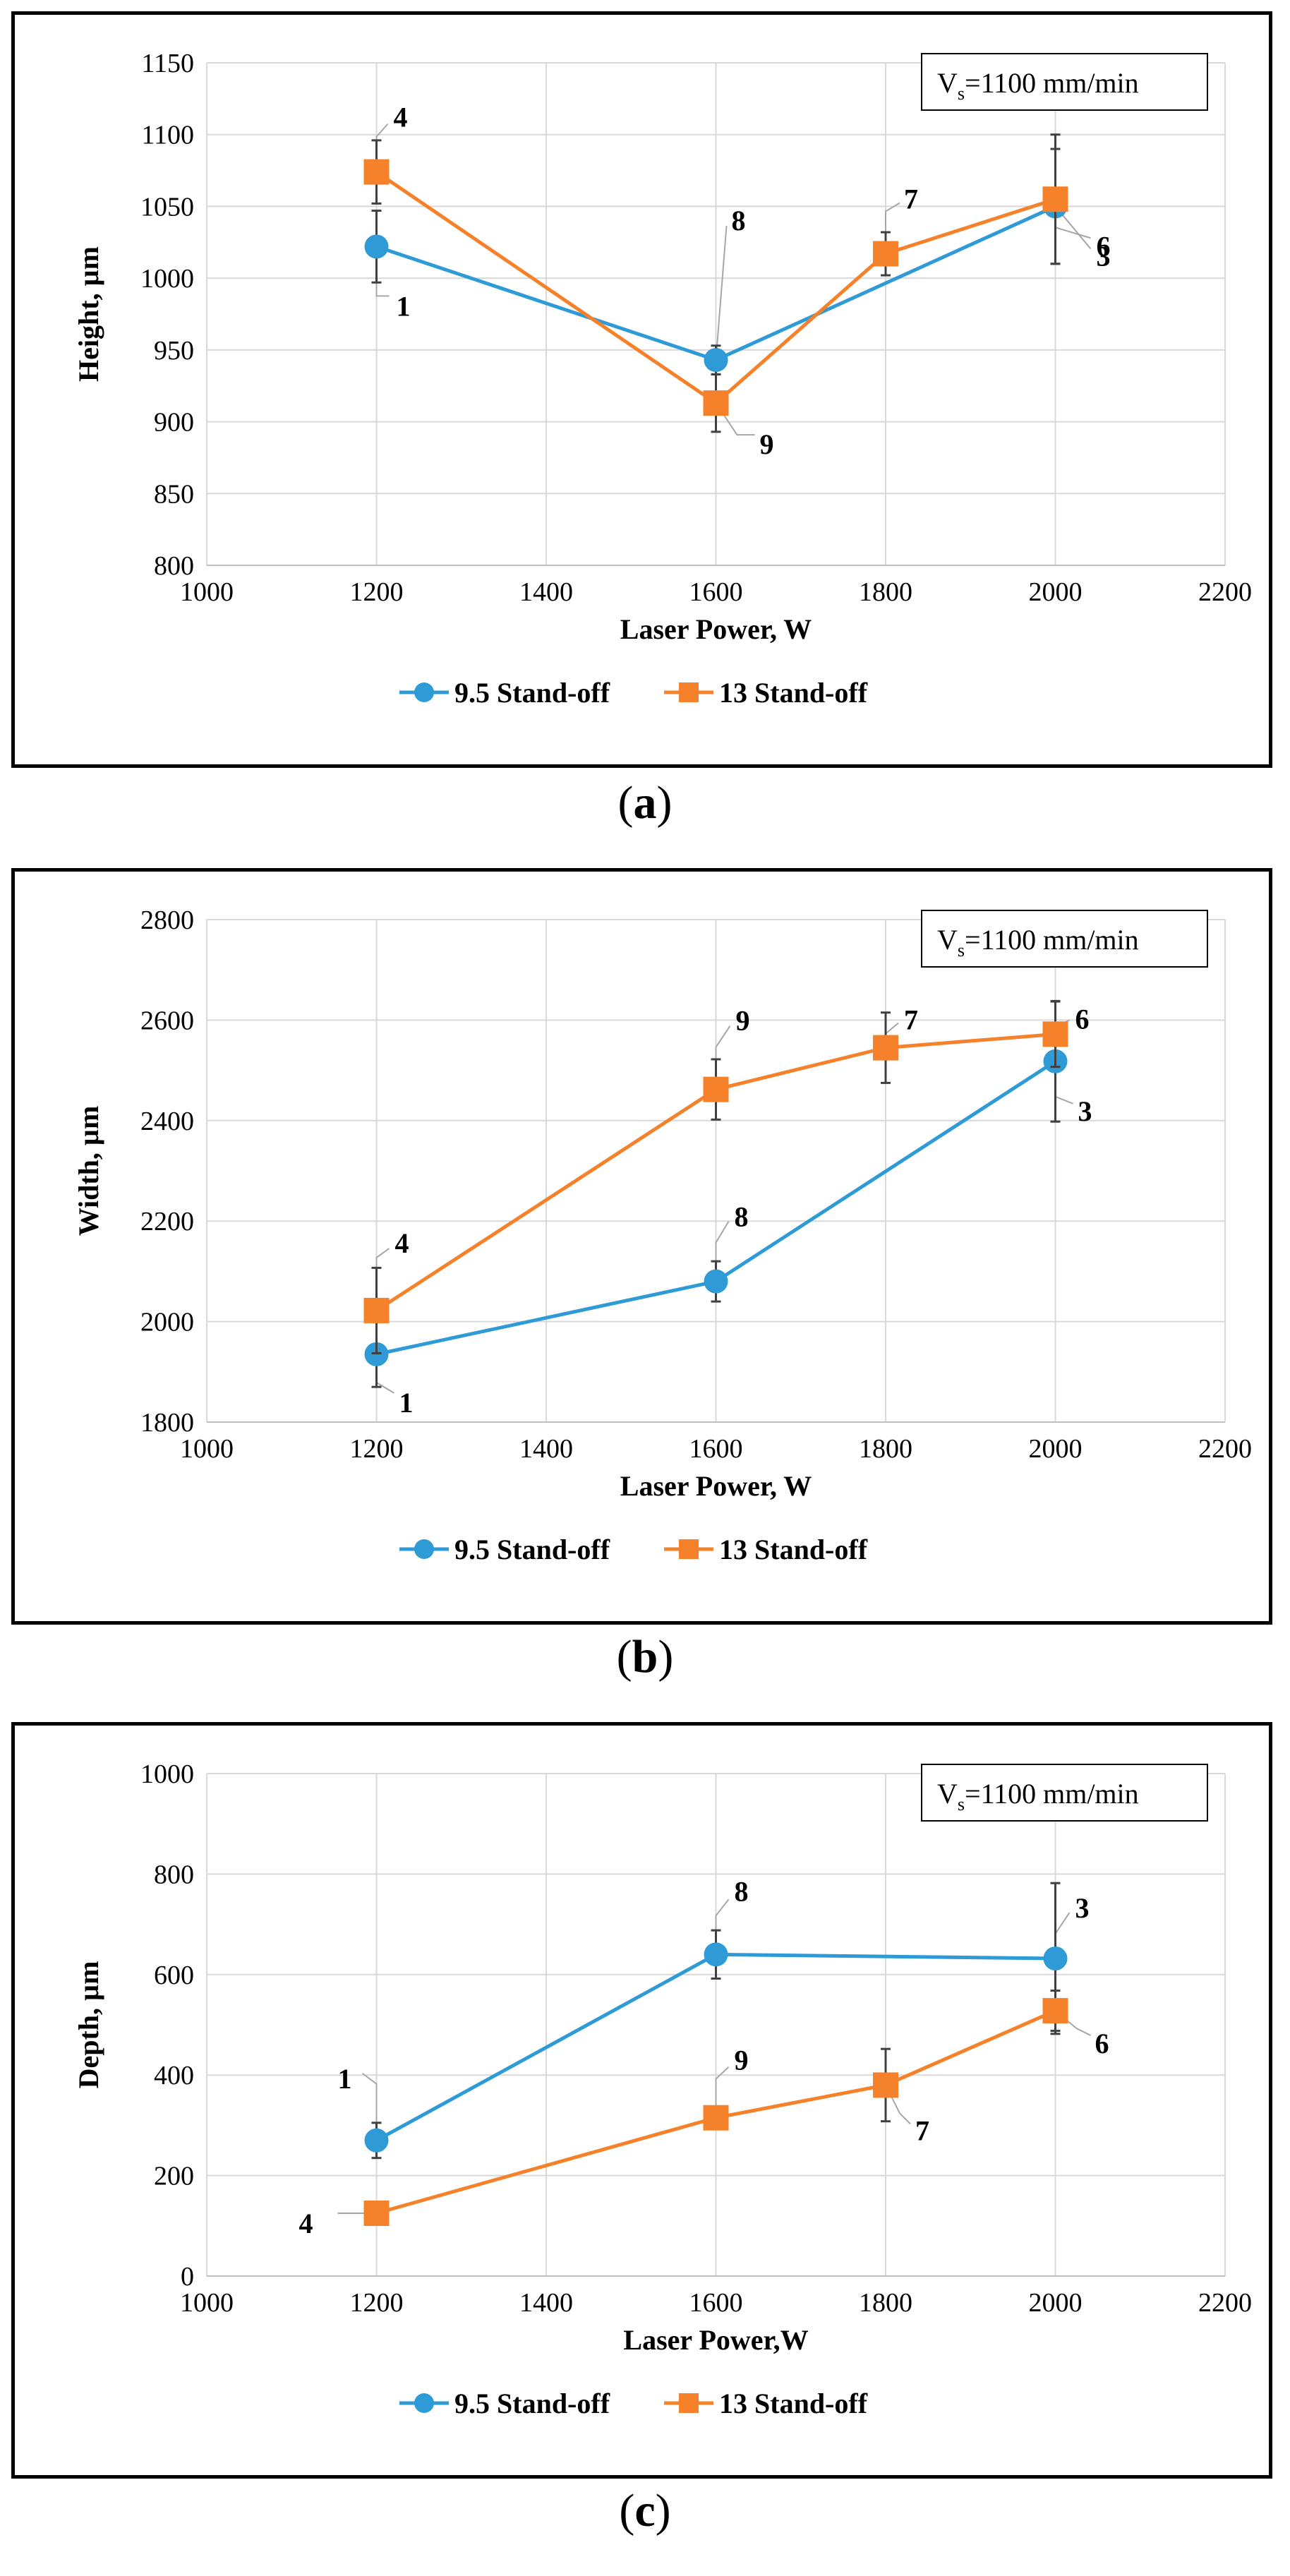 Image resolution: width=1290 pixels, height=2576 pixels. What do you see at coordinates (167, 1121) in the screenshot?
I see `y-tick-label: 2400` at bounding box center [167, 1121].